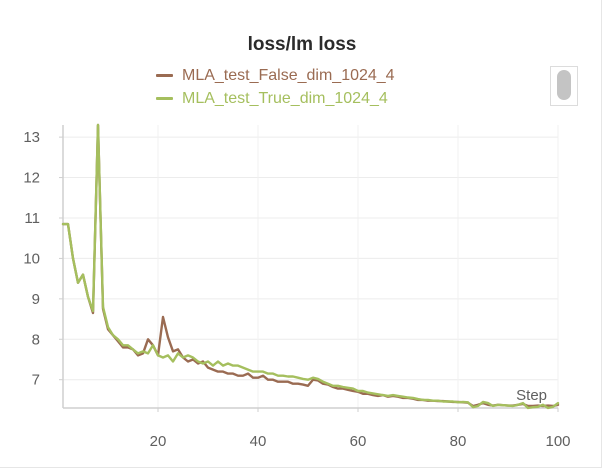 The width and height of the screenshot is (604, 472). I want to click on y-tick-label: 12, so click(31, 178).